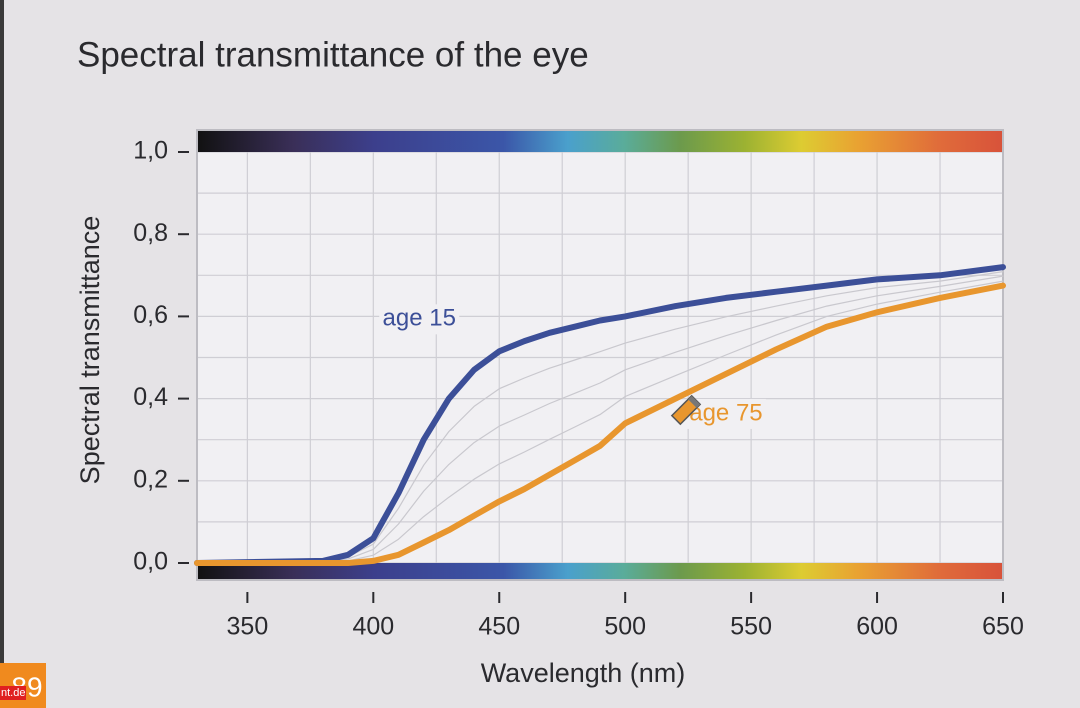 This screenshot has height=708, width=1080. I want to click on x-tick-label: 350, so click(248, 627).